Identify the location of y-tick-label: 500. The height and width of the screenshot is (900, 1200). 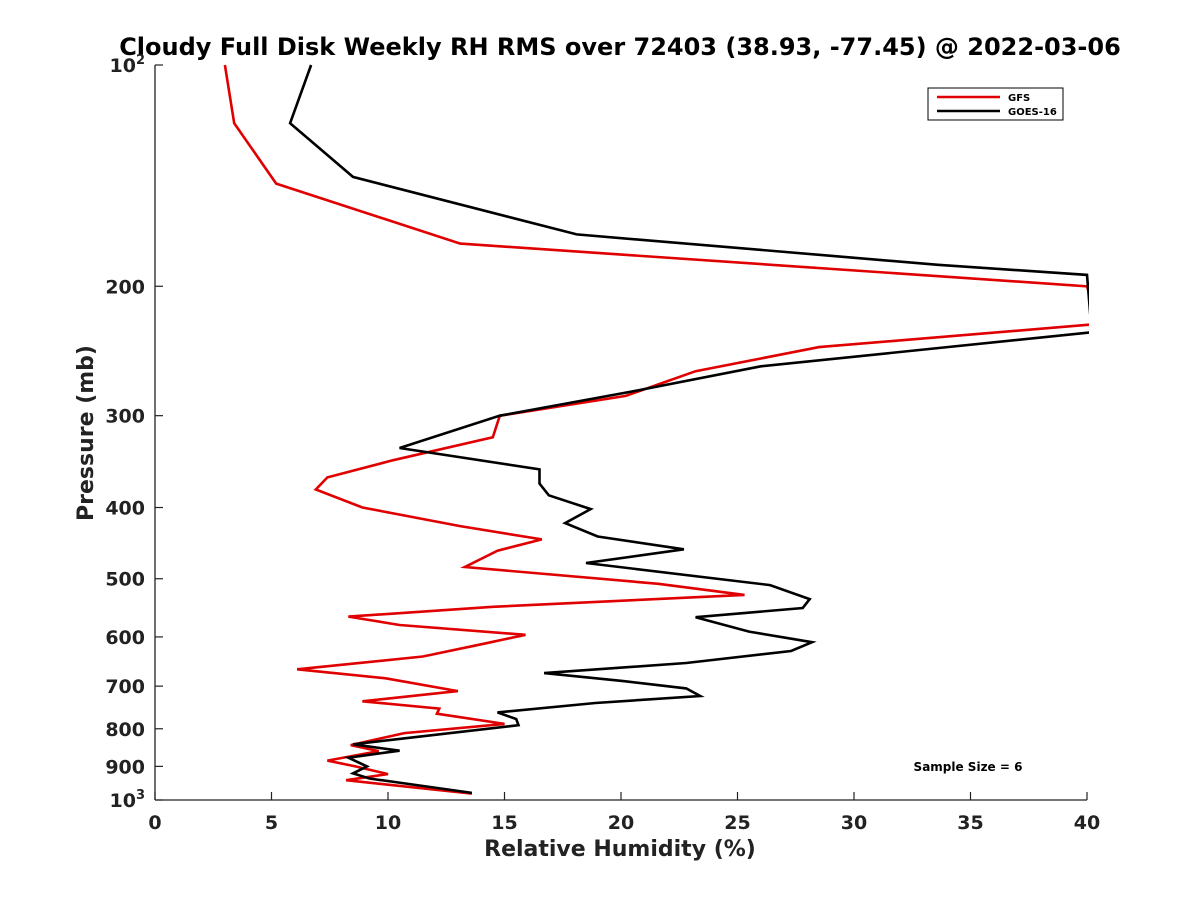
(125, 580).